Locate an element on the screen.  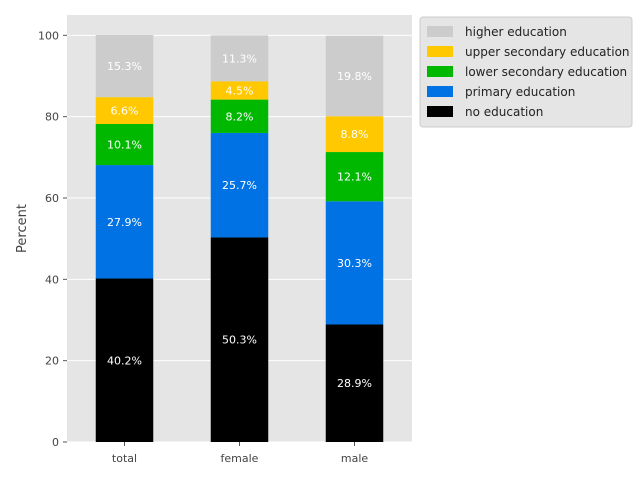
legend-entry: primary education is located at coordinates (520, 92).